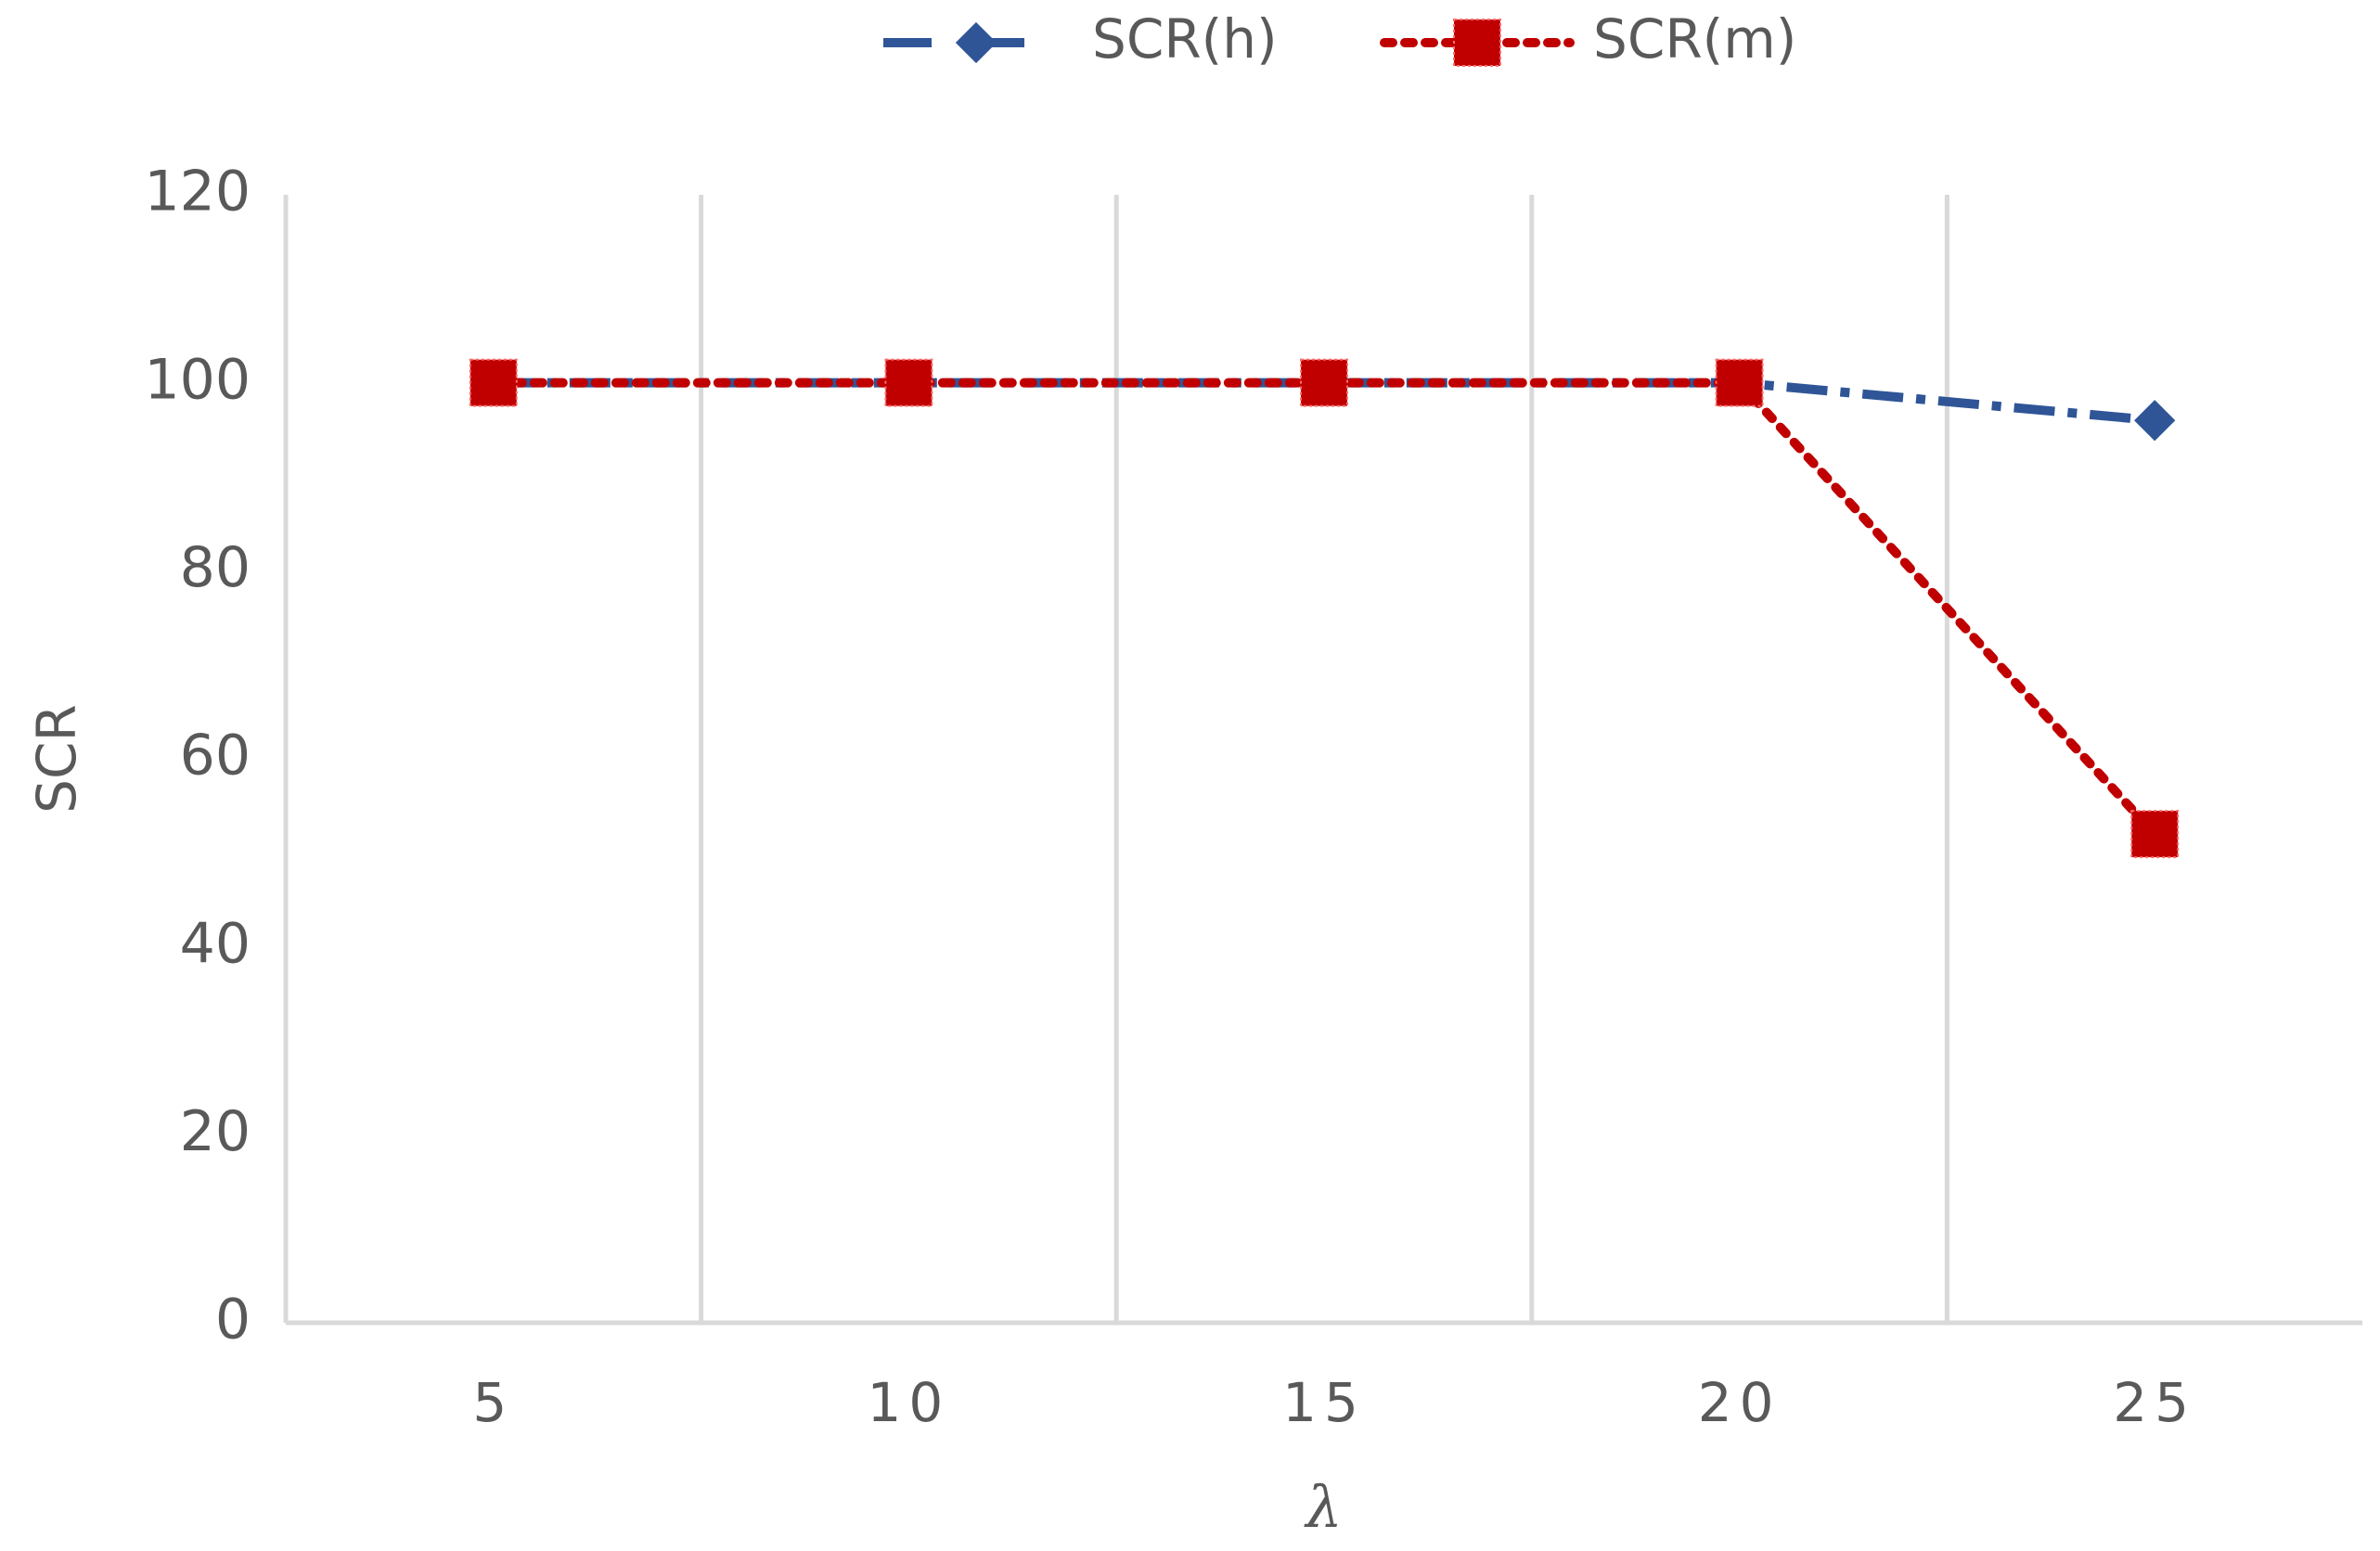 The width and height of the screenshot is (2380, 1551). What do you see at coordinates (908, 1403) in the screenshot?
I see `x-tick-label: 10` at bounding box center [908, 1403].